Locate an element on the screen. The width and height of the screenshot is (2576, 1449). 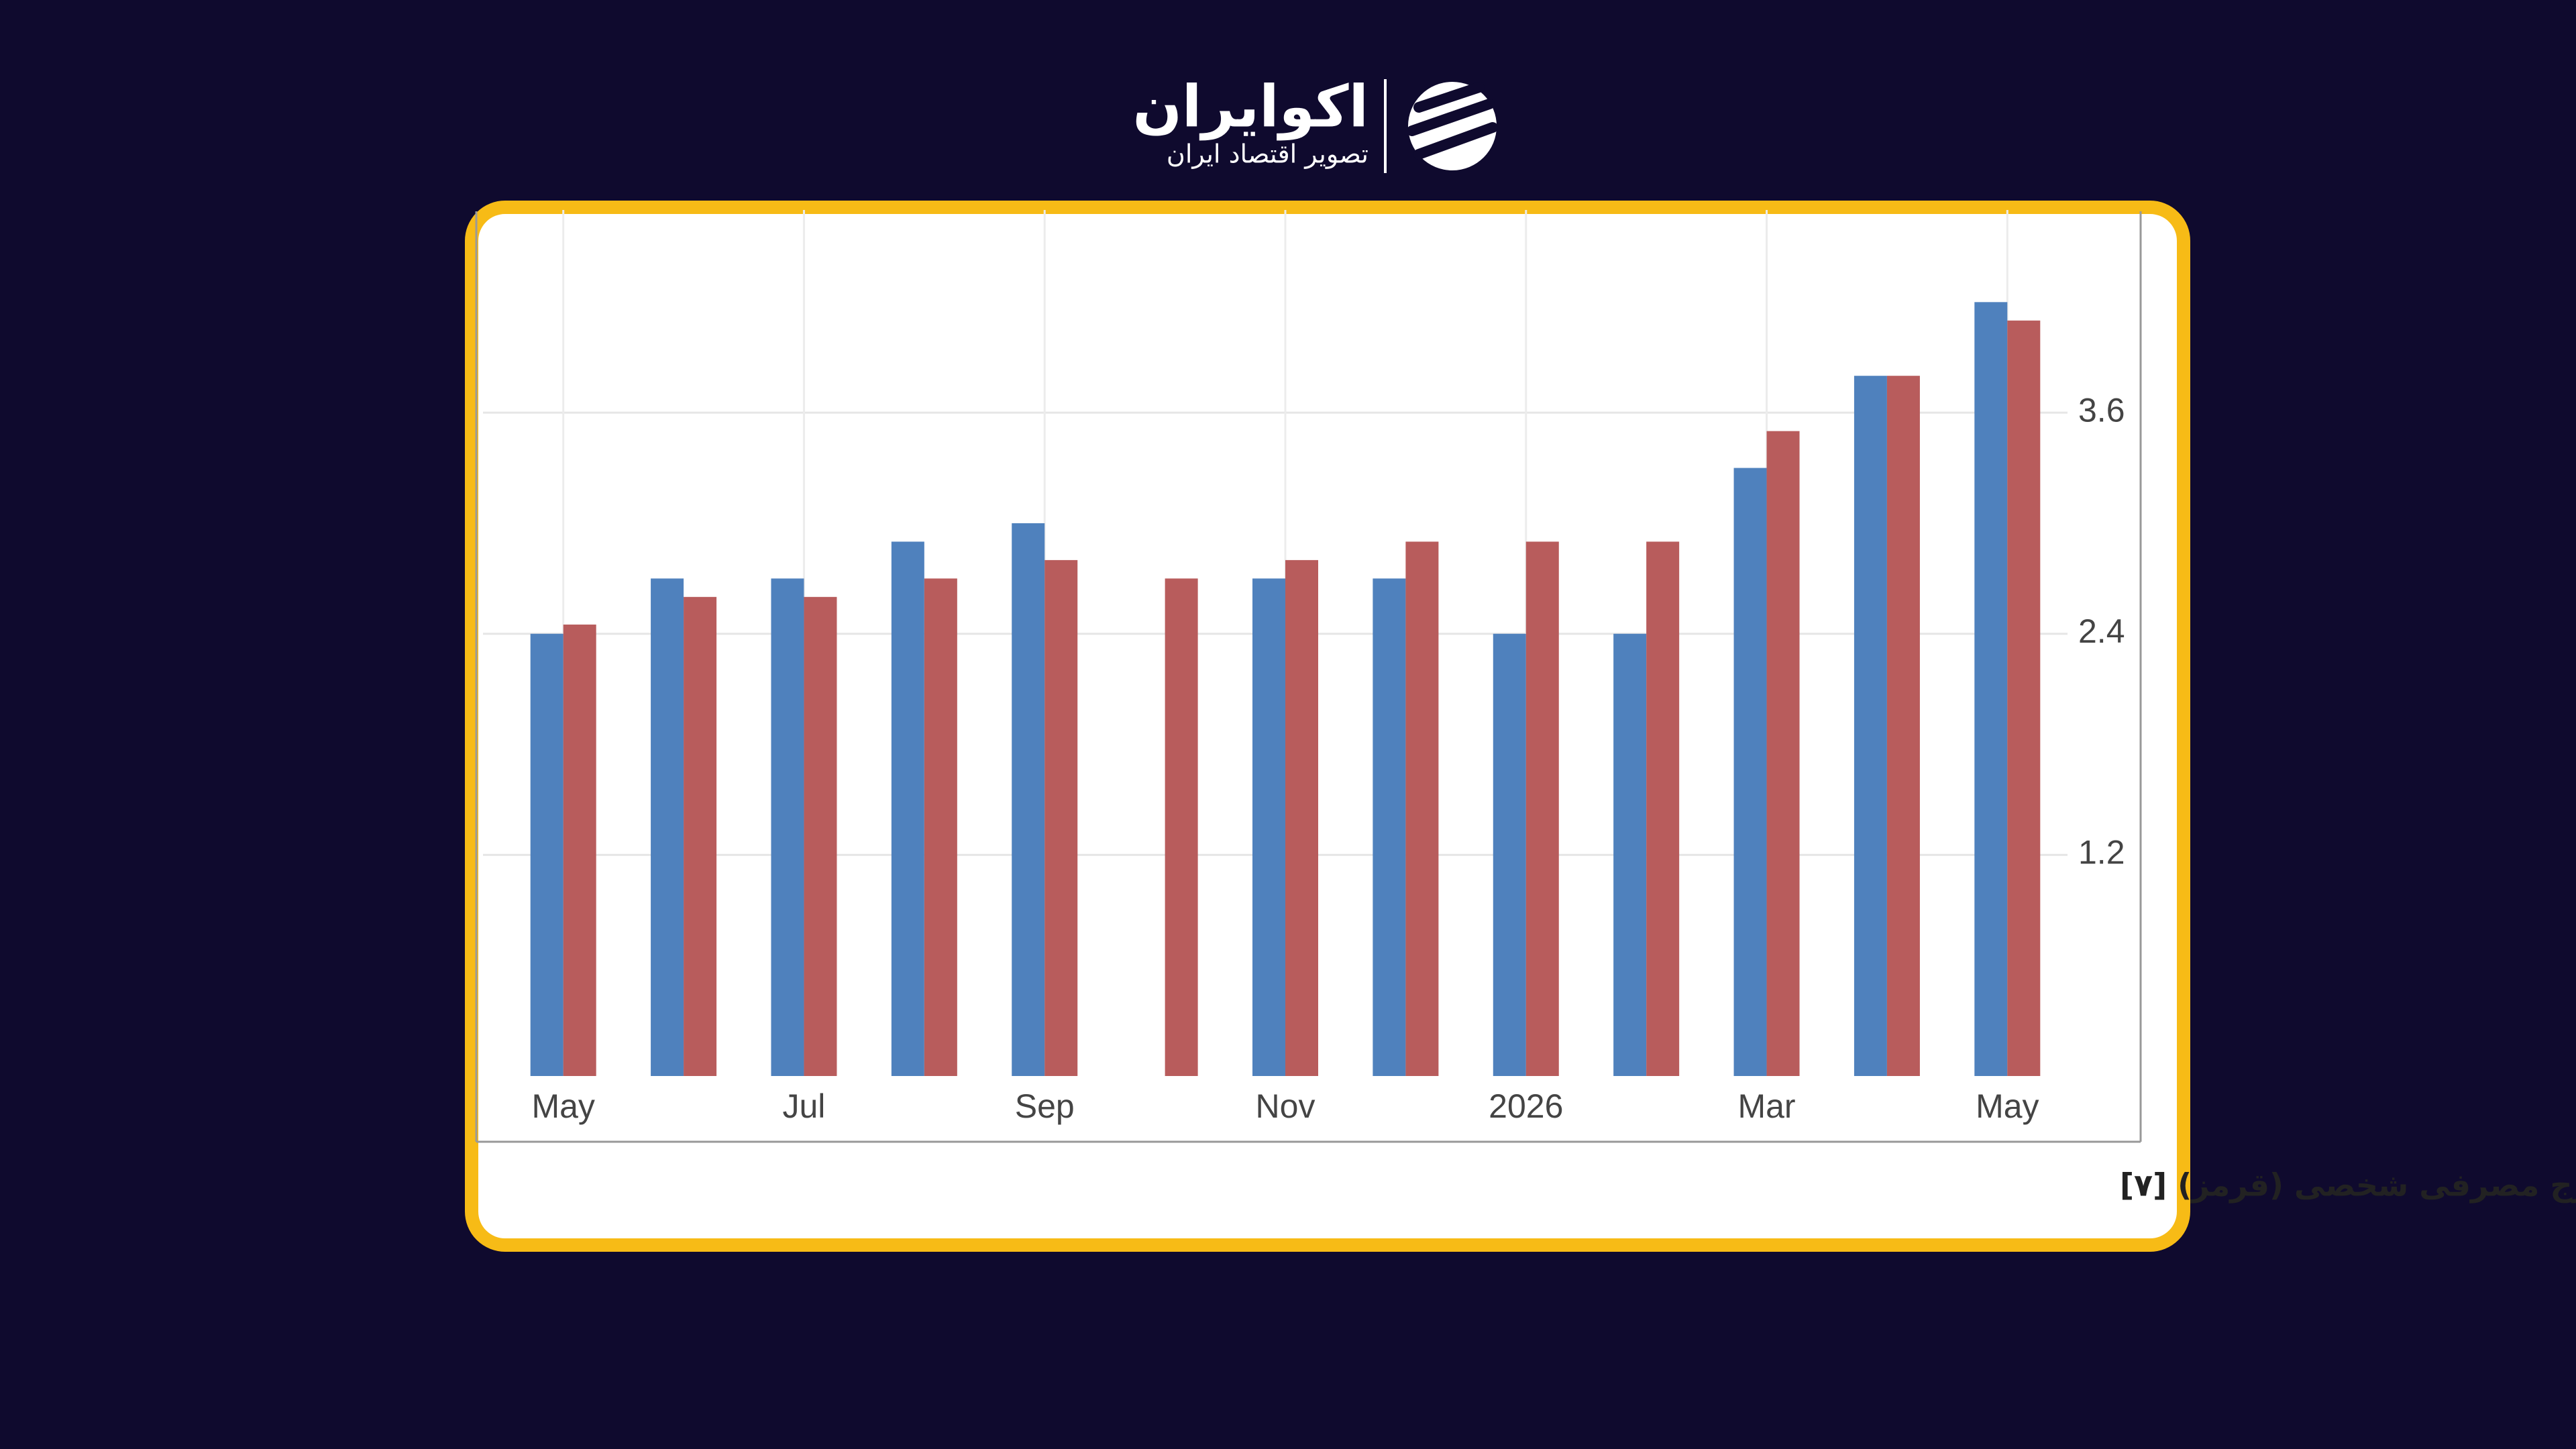
logo-tagline: تصویر اقتصاد ایران is located at coordinates (1267, 155).